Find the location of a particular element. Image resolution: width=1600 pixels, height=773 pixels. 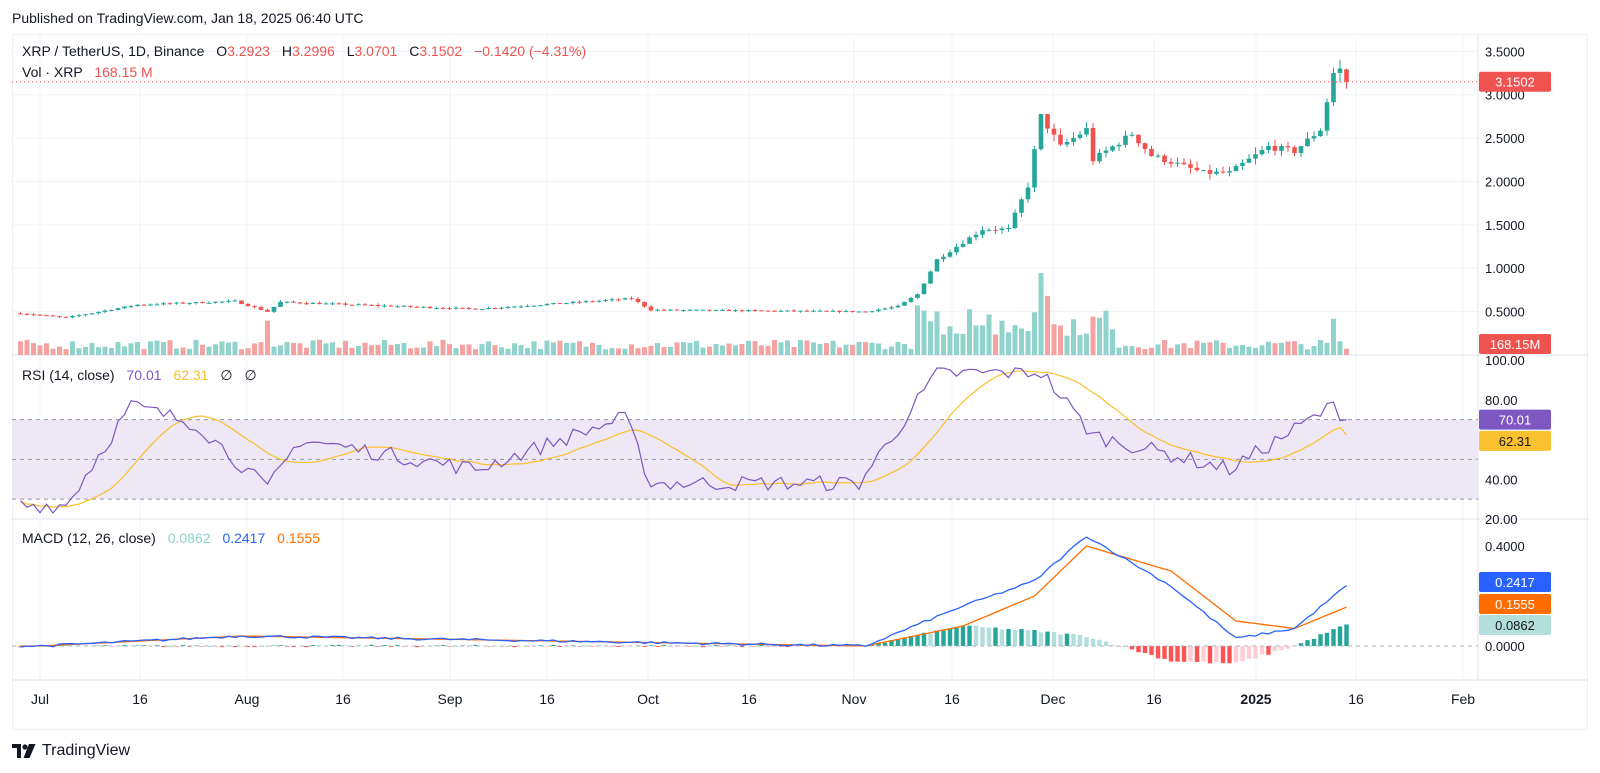

tradingview-logo-icon is located at coordinates (24, 751).